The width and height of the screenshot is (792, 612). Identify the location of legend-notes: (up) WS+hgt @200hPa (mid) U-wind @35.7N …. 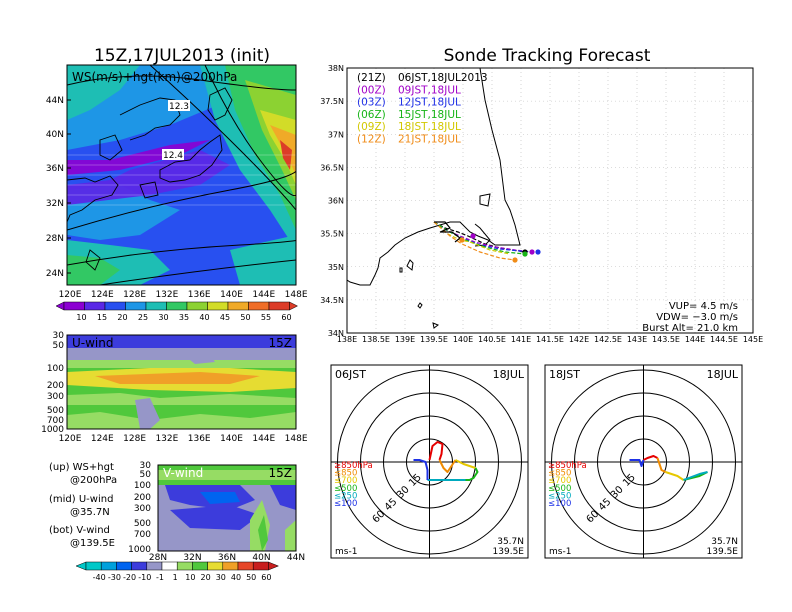
(83, 505).